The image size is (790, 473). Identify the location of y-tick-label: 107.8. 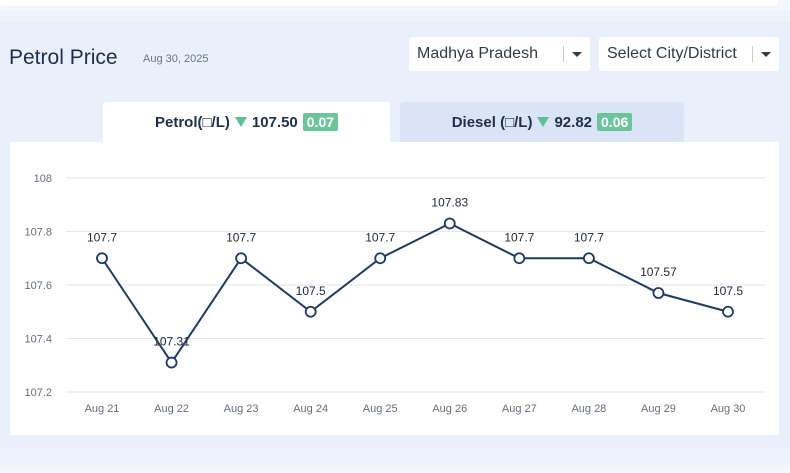
(38, 233).